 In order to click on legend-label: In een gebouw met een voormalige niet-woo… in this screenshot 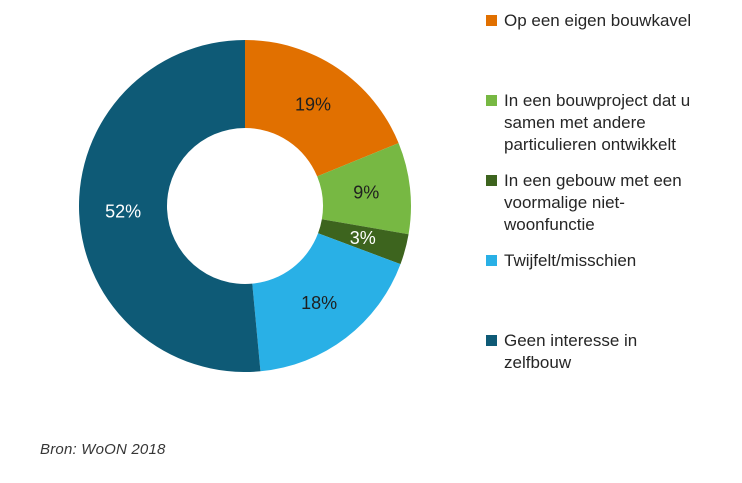, I will do `click(593, 202)`.